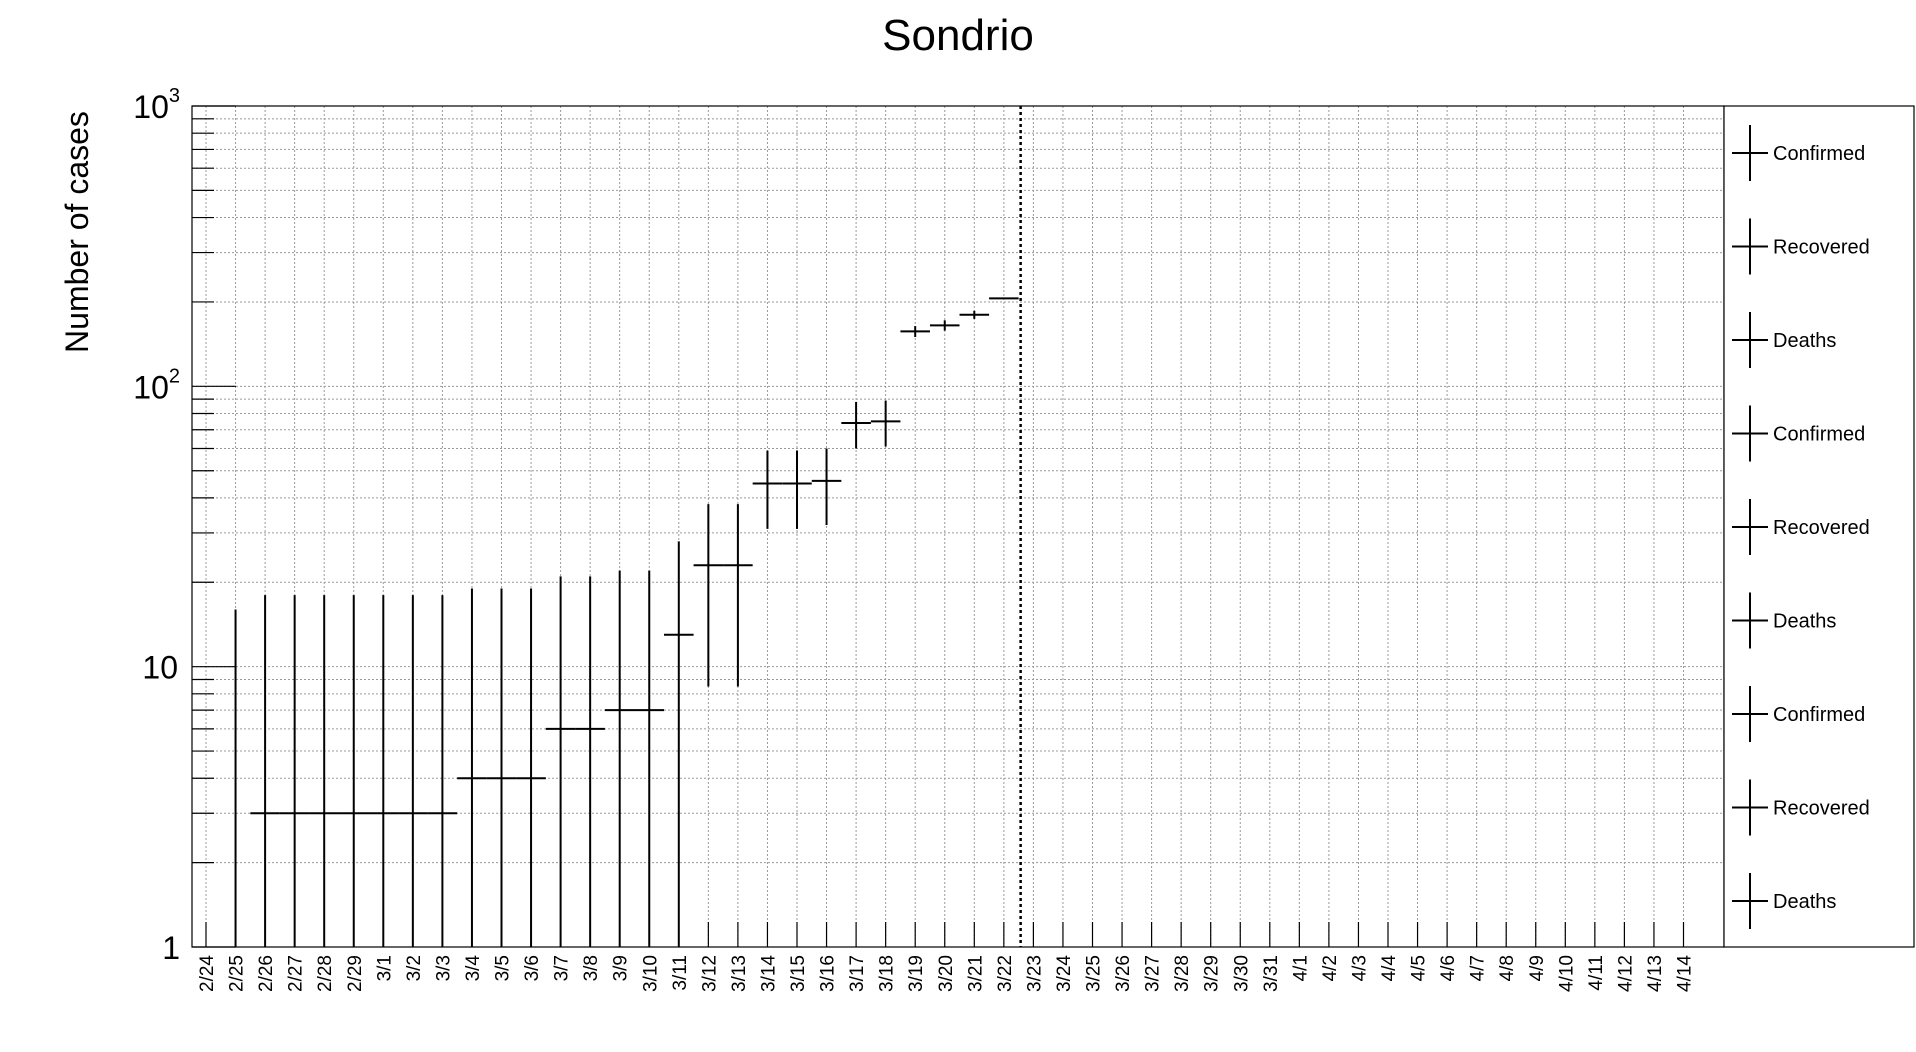 The image size is (1916, 1052). I want to click on x-tick-label: 4/10, so click(1566, 973).